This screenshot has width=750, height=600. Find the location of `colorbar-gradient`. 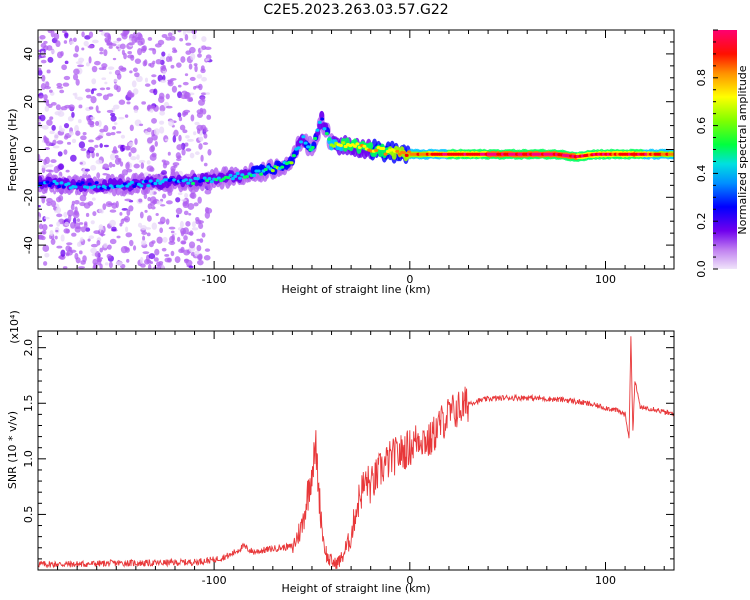

colorbar-gradient is located at coordinates (725, 149).